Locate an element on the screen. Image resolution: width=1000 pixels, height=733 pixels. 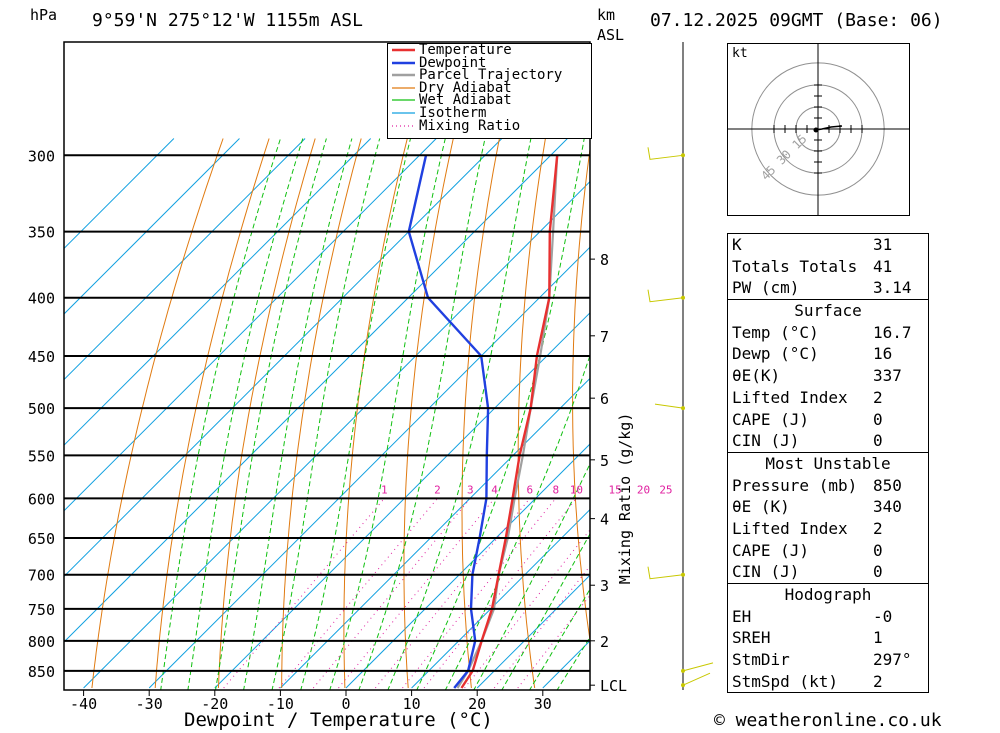
mixing-ratio-label: 3 is located at coordinates (470, 489).